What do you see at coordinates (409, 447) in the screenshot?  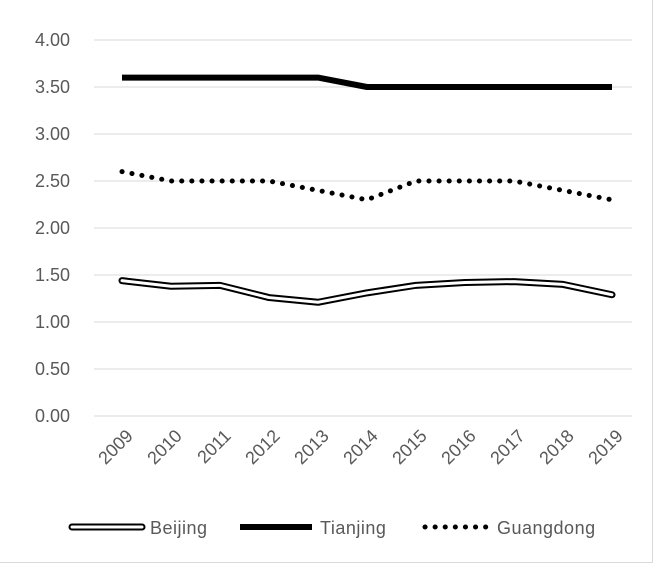 I see `x-tick-label: 2015` at bounding box center [409, 447].